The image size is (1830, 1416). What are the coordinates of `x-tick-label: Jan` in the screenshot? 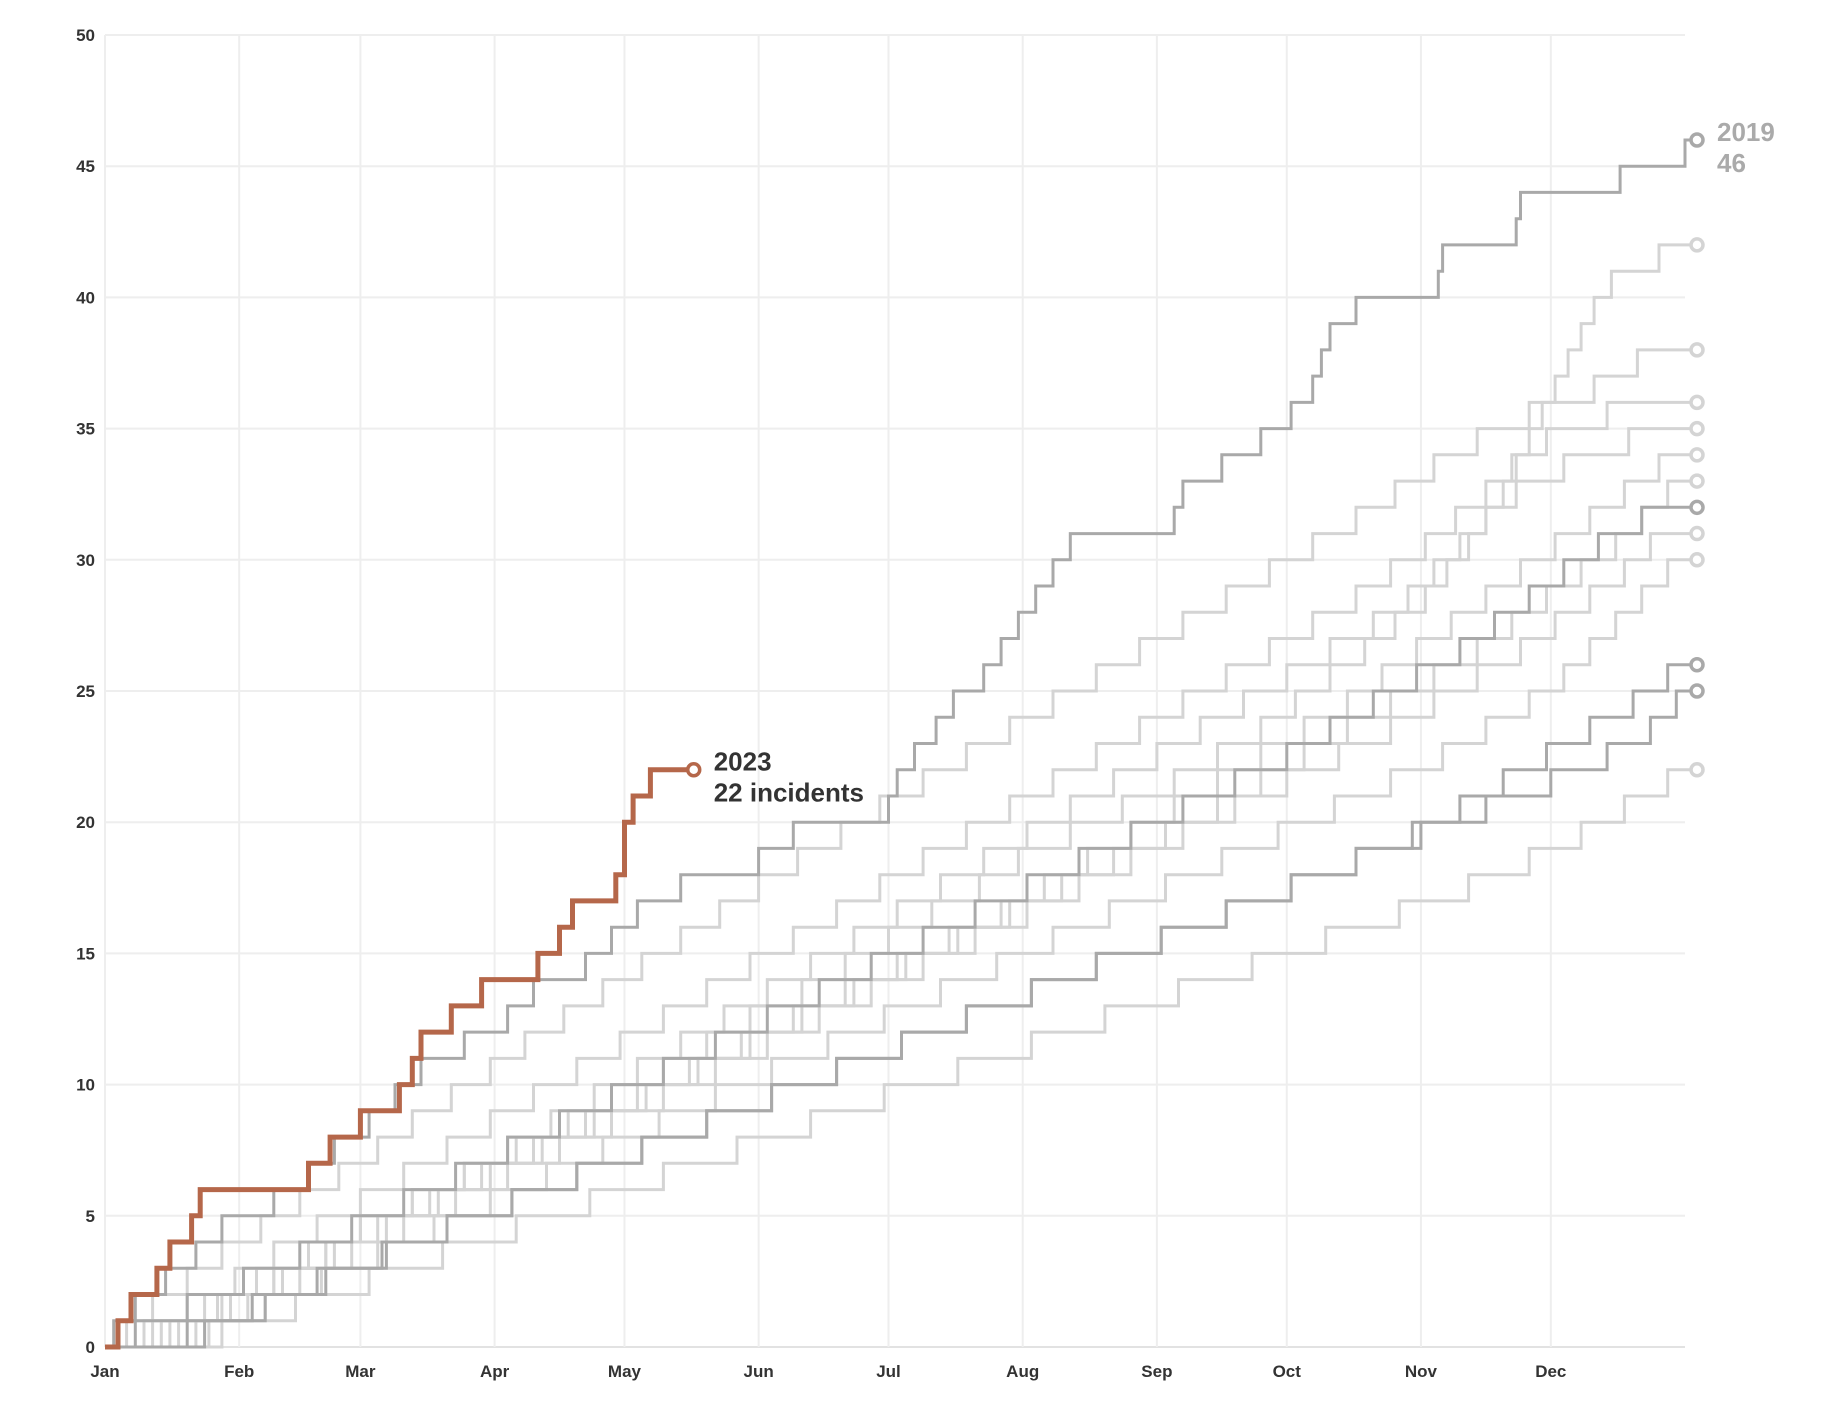 It's located at (104, 1371).